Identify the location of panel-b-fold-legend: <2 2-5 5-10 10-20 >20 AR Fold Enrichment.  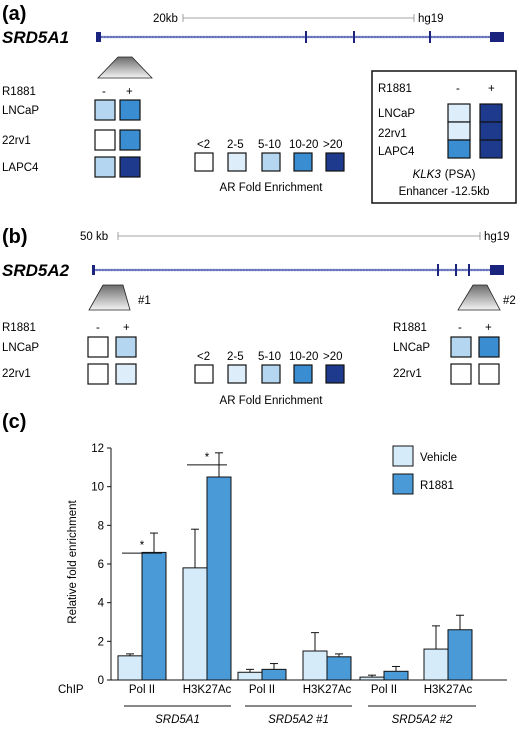
(269, 379).